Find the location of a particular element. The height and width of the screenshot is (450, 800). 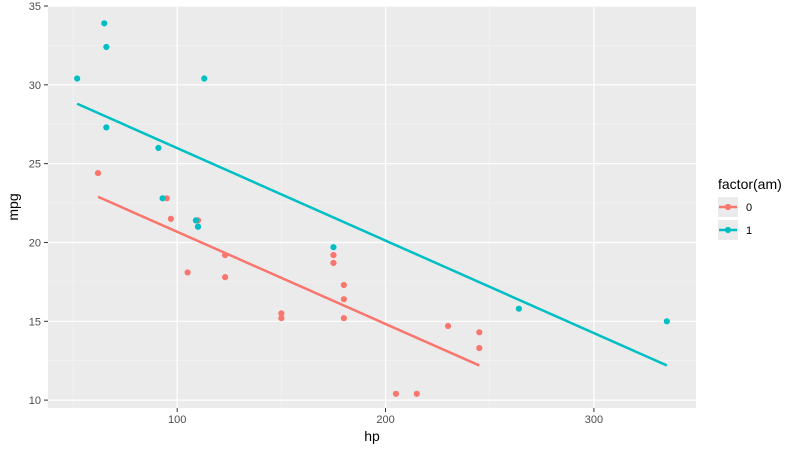

x-axis-ticks: 100 200 300 is located at coordinates (385, 417).